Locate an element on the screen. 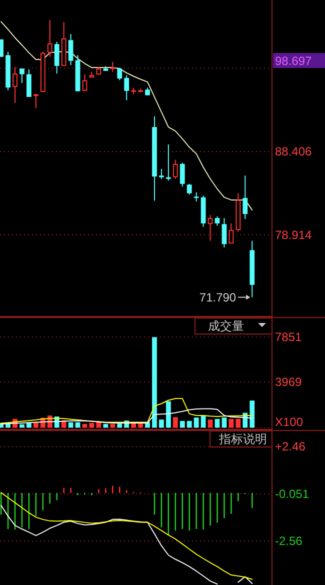  y-tick-label: 3969 is located at coordinates (288, 381).